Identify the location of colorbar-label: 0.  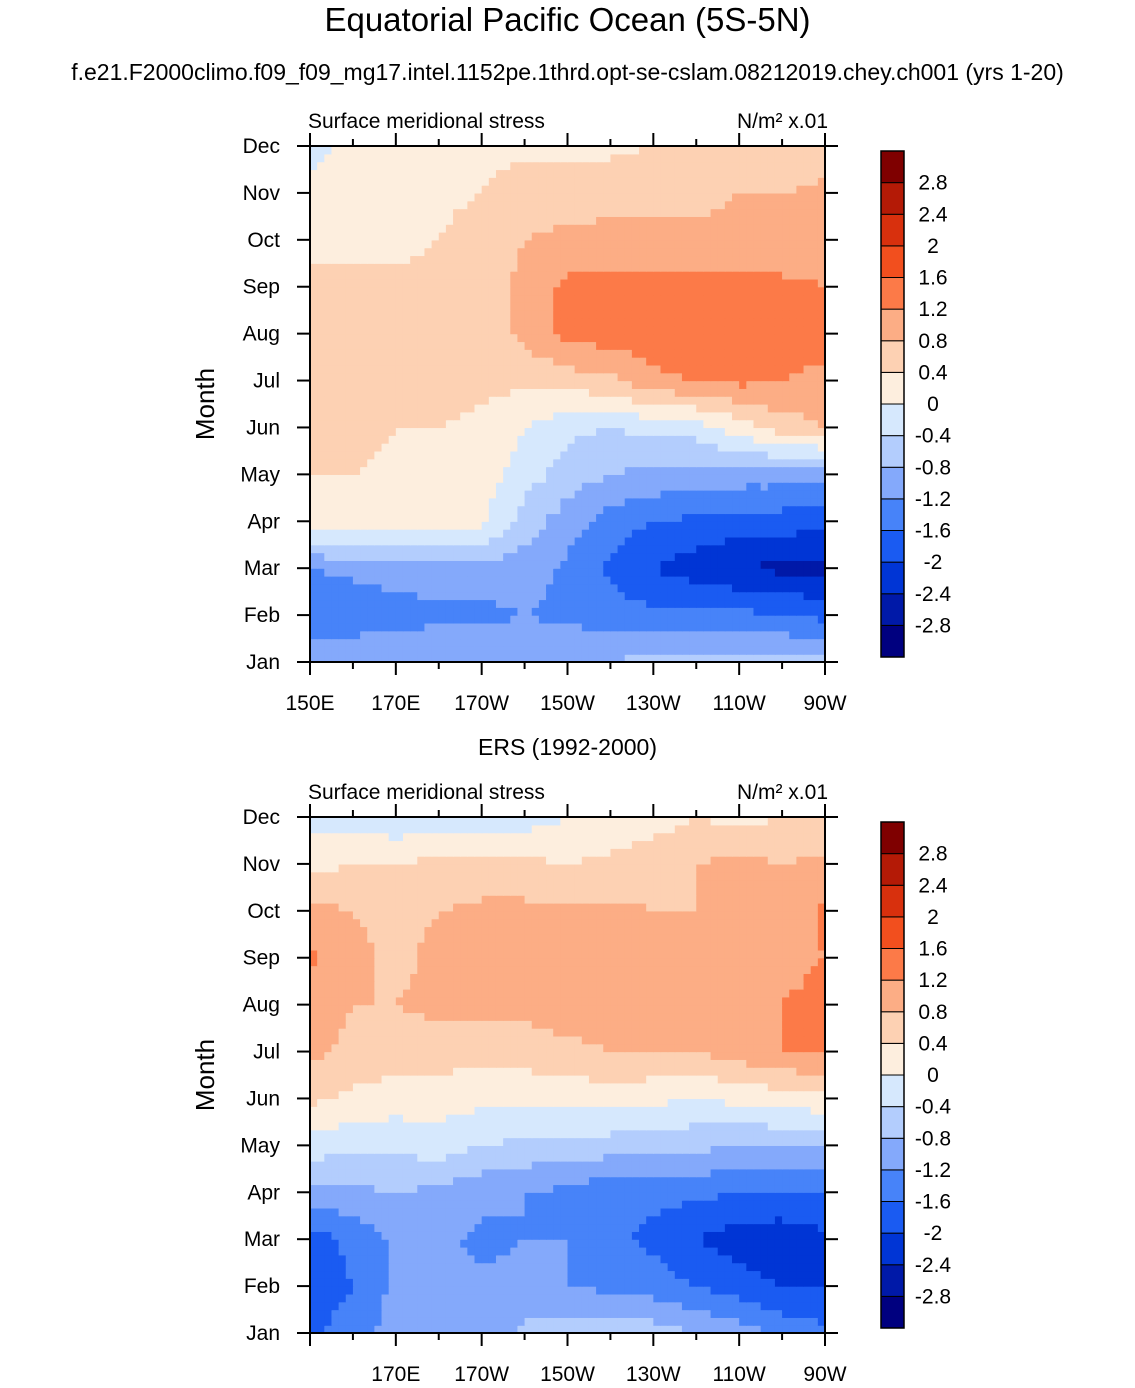
(933, 404).